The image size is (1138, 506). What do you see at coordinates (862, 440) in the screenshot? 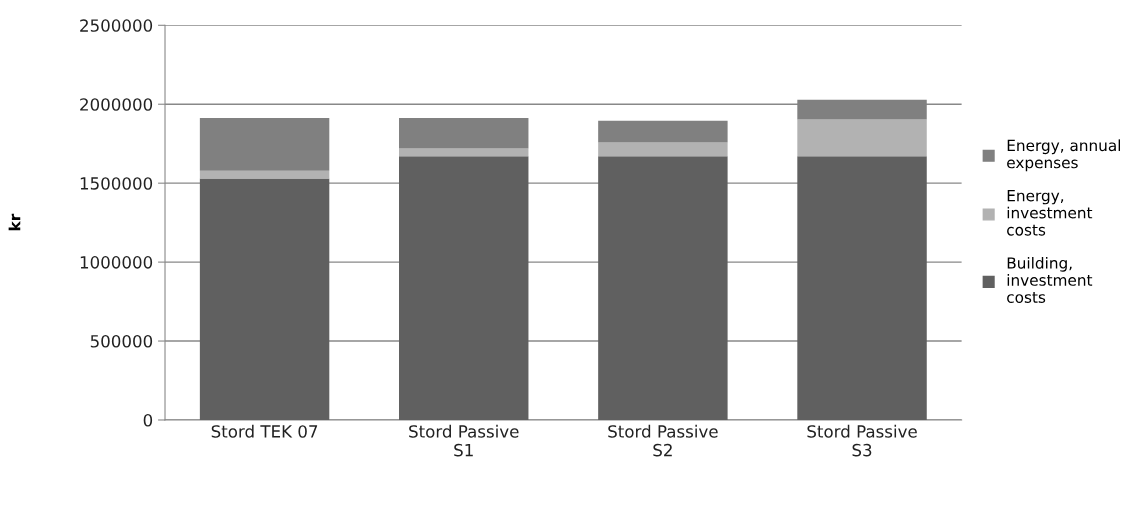
I see `x-tick-label: Stord Passive S3` at bounding box center [862, 440].